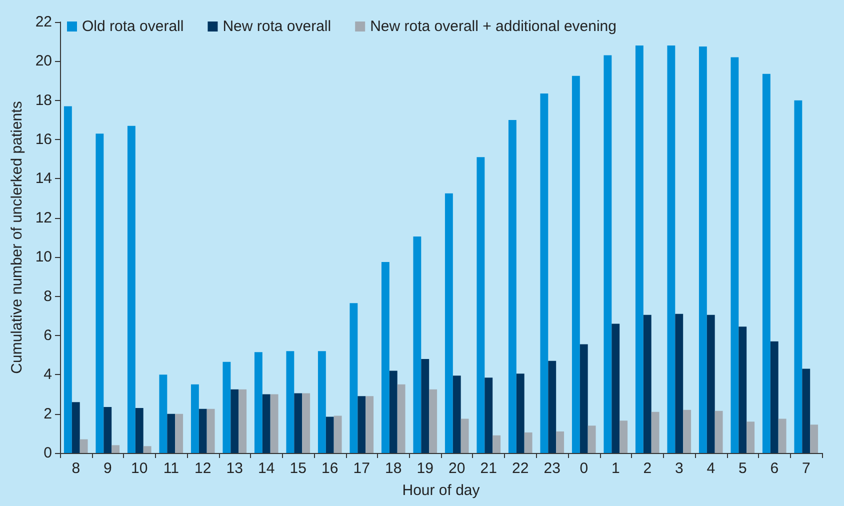 This screenshot has height=506, width=844. I want to click on x-tick-label: 10, so click(139, 468).